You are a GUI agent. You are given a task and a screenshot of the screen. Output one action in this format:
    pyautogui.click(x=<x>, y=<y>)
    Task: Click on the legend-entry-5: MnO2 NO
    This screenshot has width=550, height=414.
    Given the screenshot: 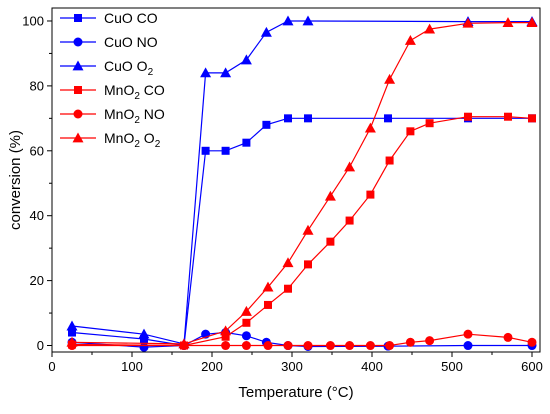 What is the action you would take?
    pyautogui.click(x=112, y=116)
    